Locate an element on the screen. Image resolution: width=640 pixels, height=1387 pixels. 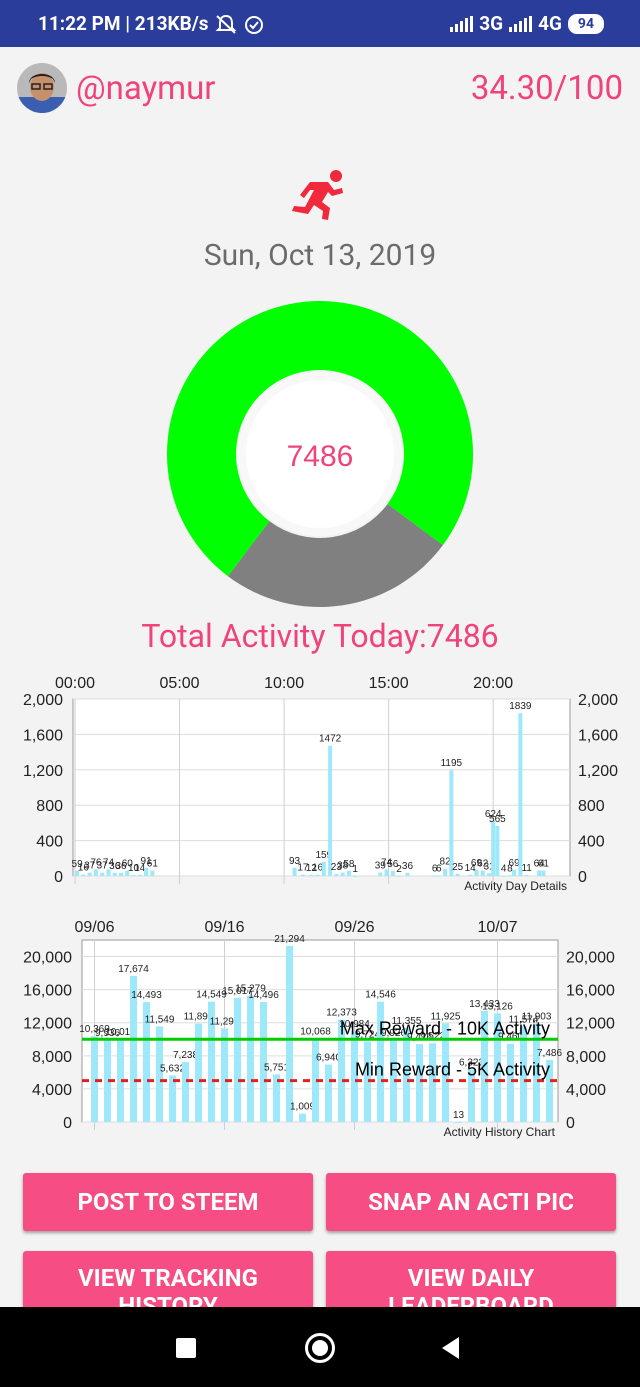
history-bar-label: 17,674 is located at coordinates (133, 969).